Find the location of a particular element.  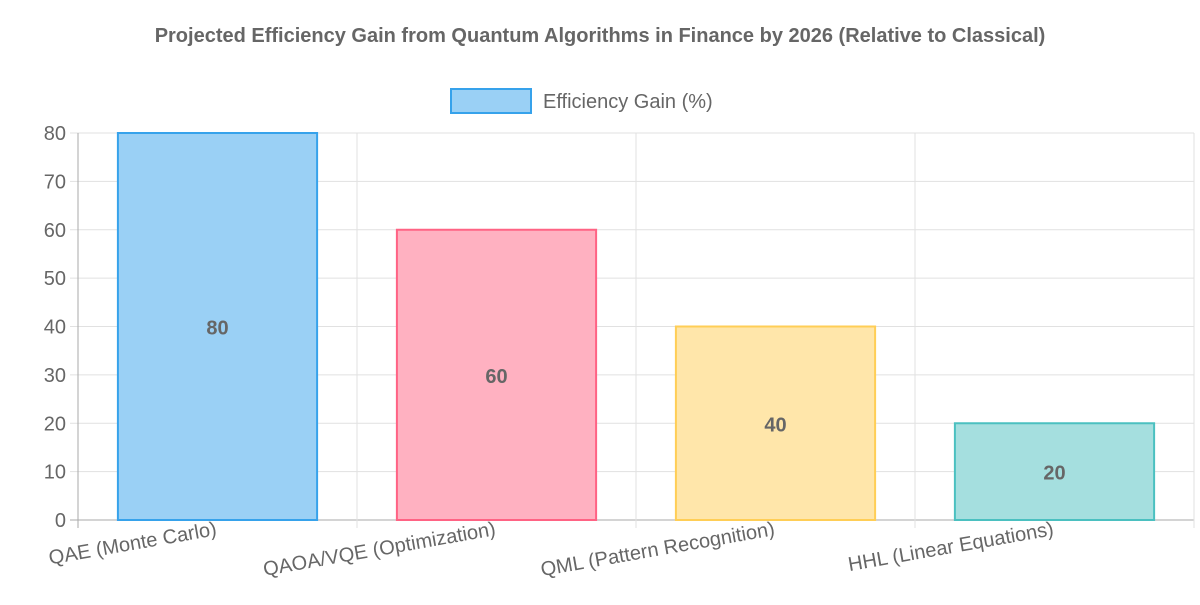

y-tick-label: 70 is located at coordinates (55, 182).